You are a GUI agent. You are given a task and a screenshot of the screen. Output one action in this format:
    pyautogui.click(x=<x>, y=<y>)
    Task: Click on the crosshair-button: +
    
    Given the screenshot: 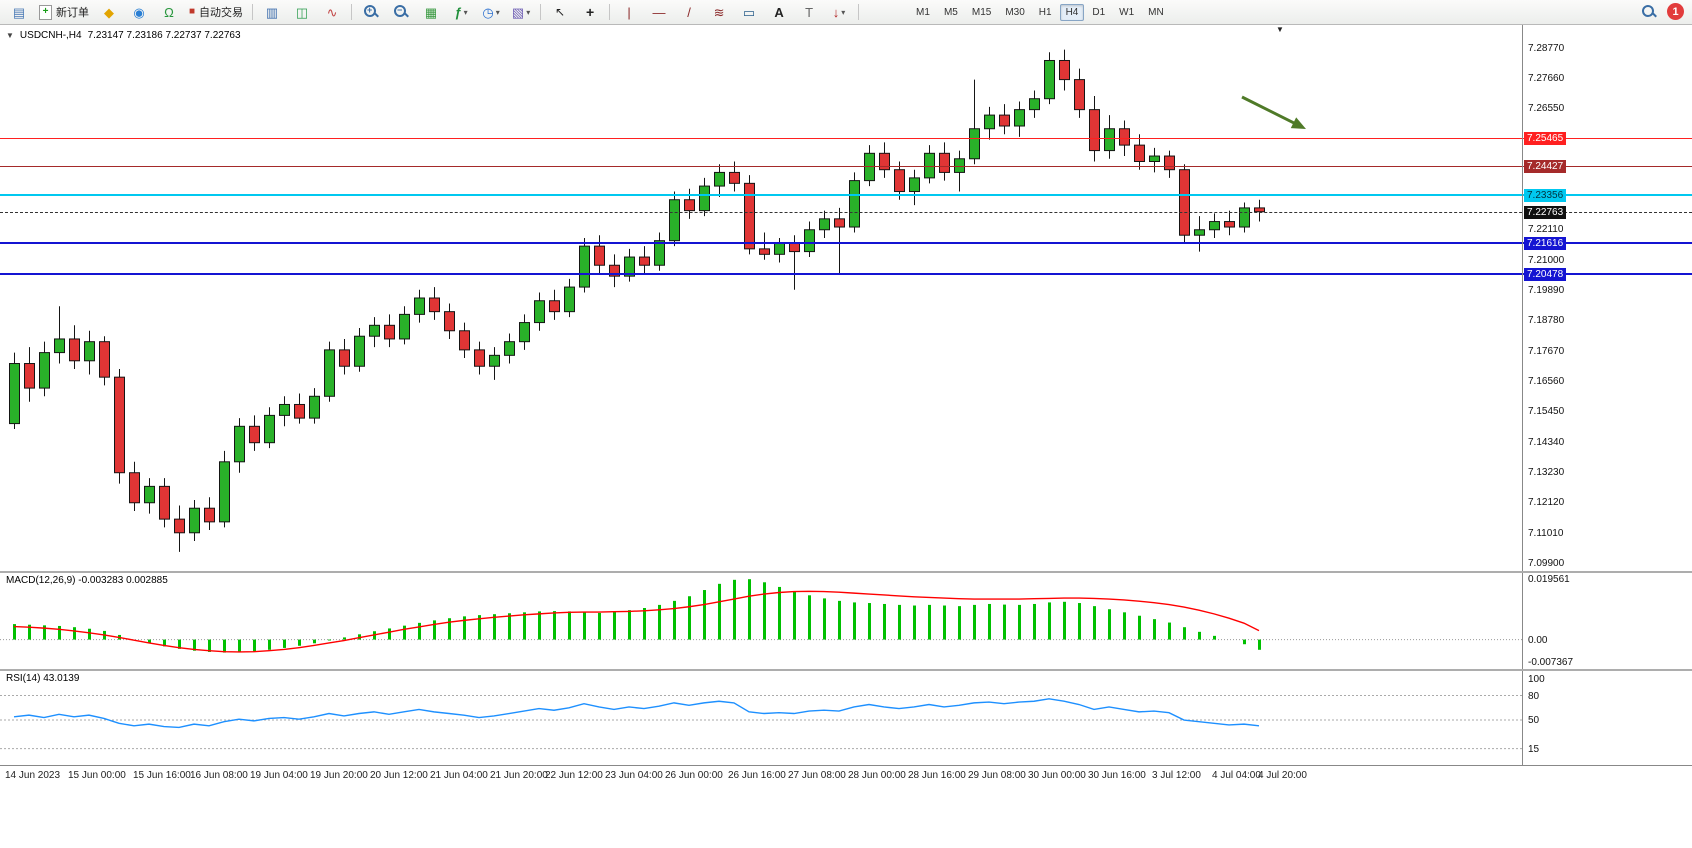 What is the action you would take?
    pyautogui.click(x=590, y=12)
    